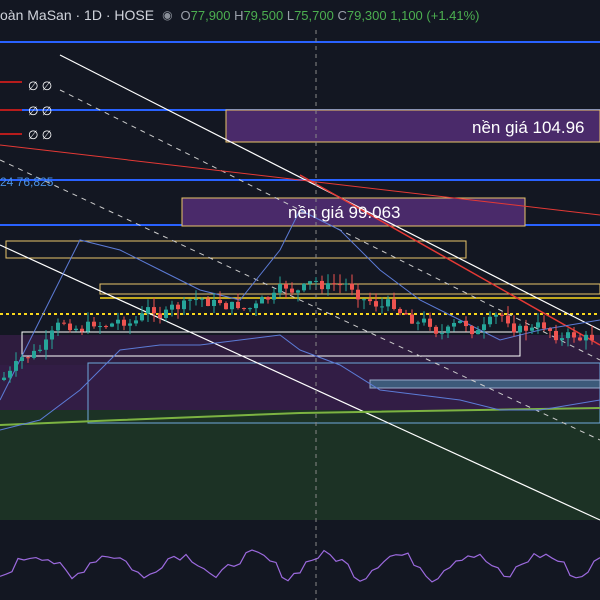  Describe the element at coordinates (300, 416) in the screenshot. I see `green-line` at that location.